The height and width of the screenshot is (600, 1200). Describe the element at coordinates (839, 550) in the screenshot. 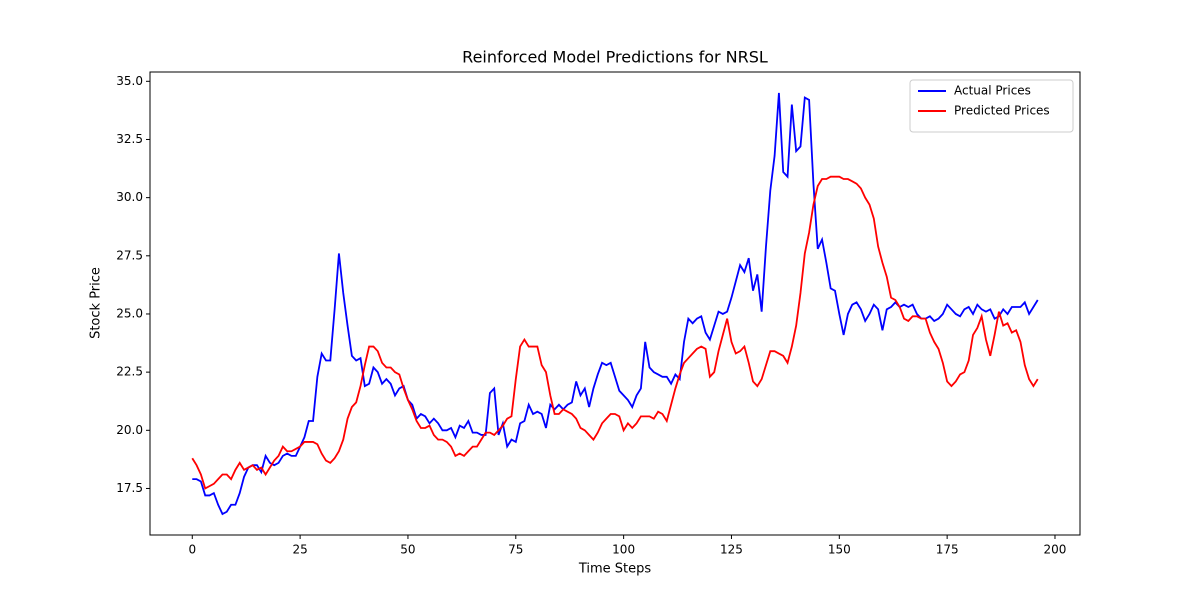

I see `x-tick-label: 150` at that location.